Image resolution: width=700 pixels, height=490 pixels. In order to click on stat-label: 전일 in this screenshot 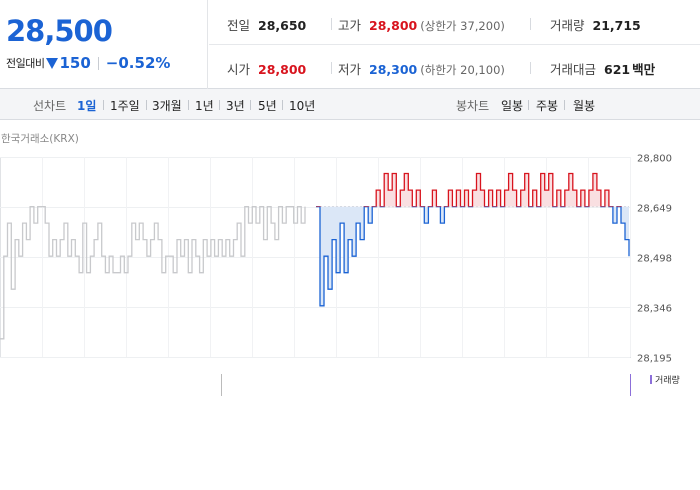, I will do `click(239, 25)`.